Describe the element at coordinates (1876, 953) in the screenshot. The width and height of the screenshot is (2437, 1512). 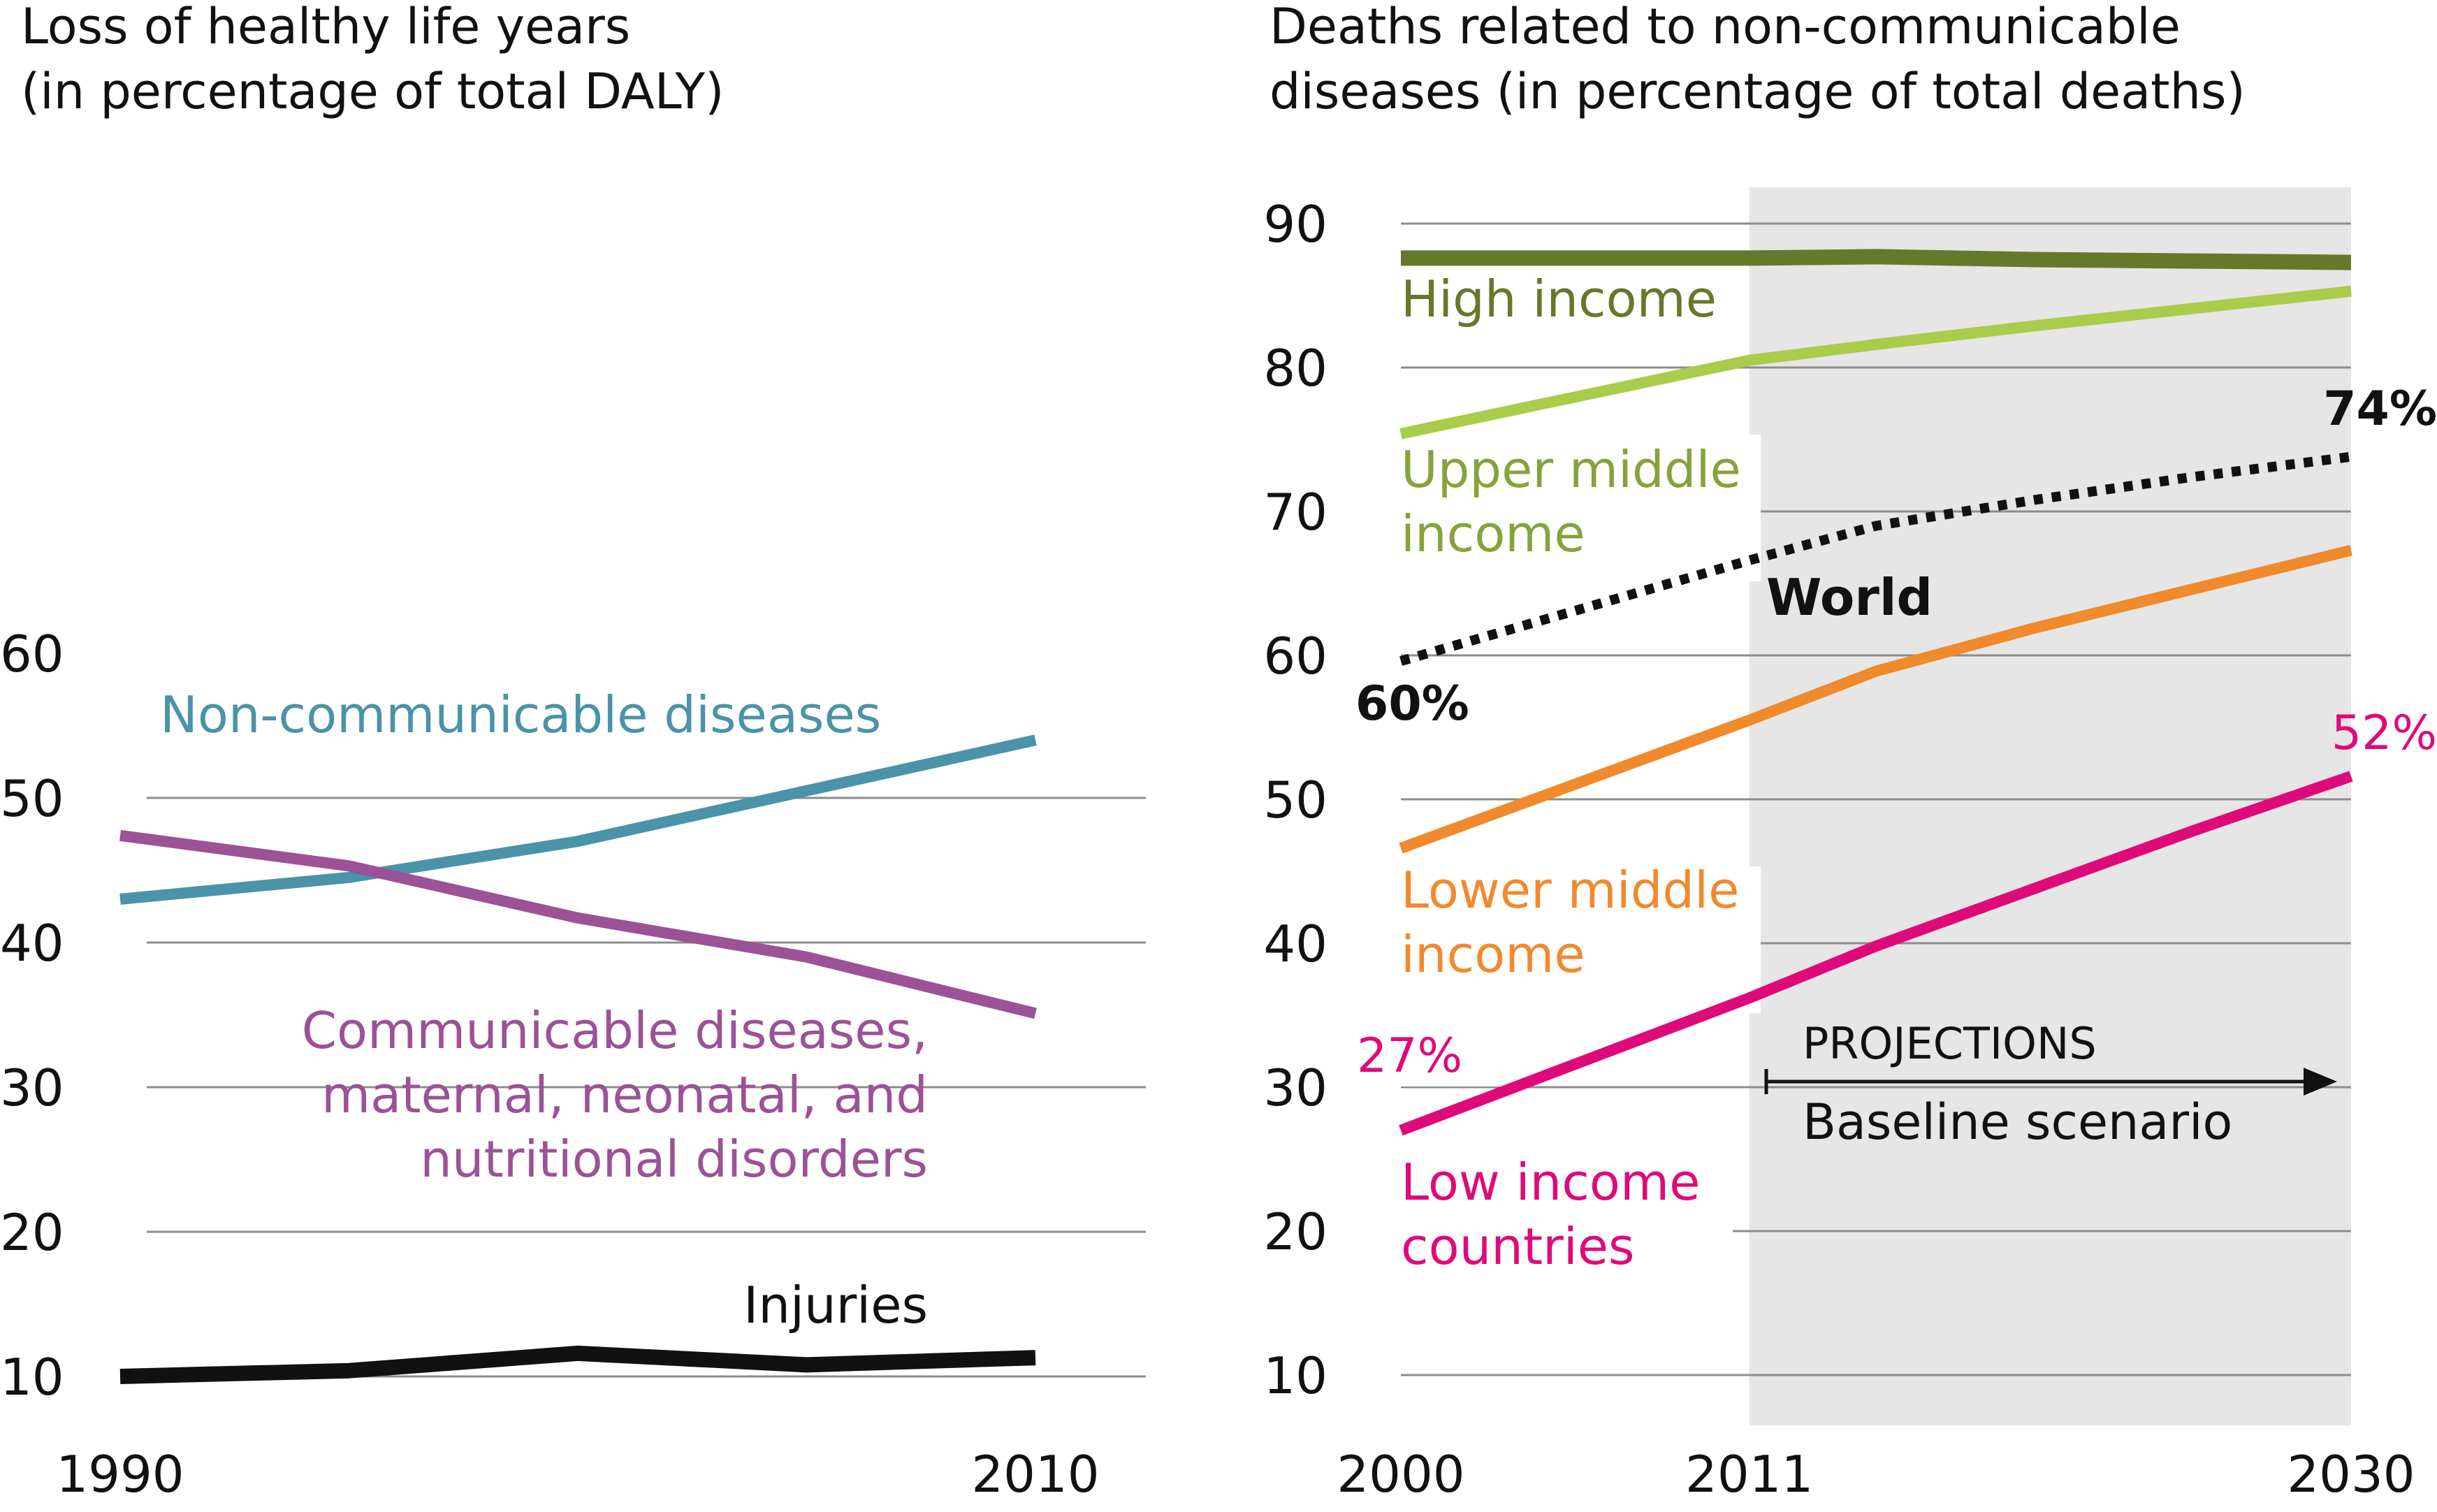
I see `series-line-low_income` at that location.